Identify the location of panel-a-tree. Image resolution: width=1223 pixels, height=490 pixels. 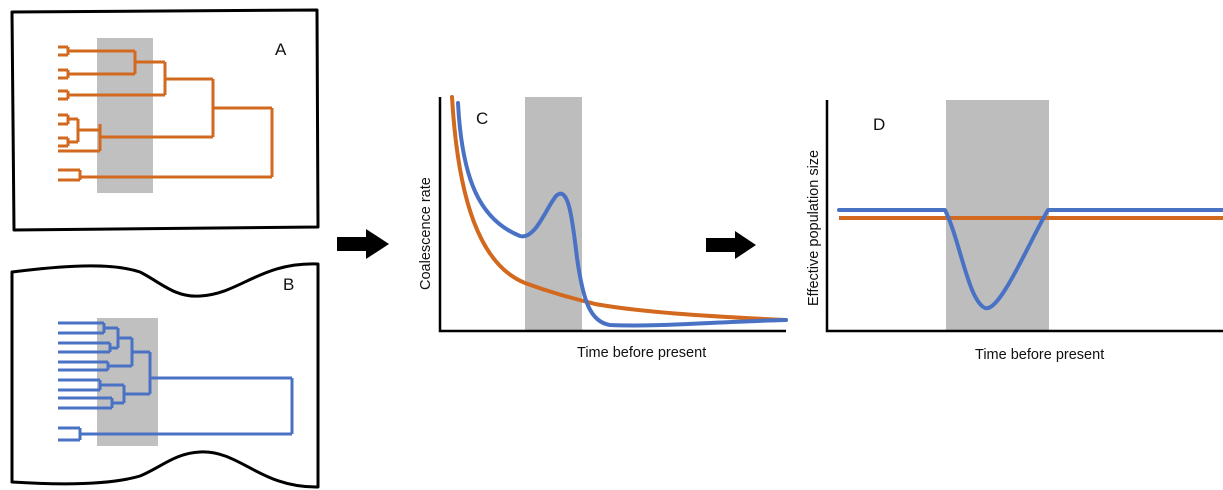
(166, 113).